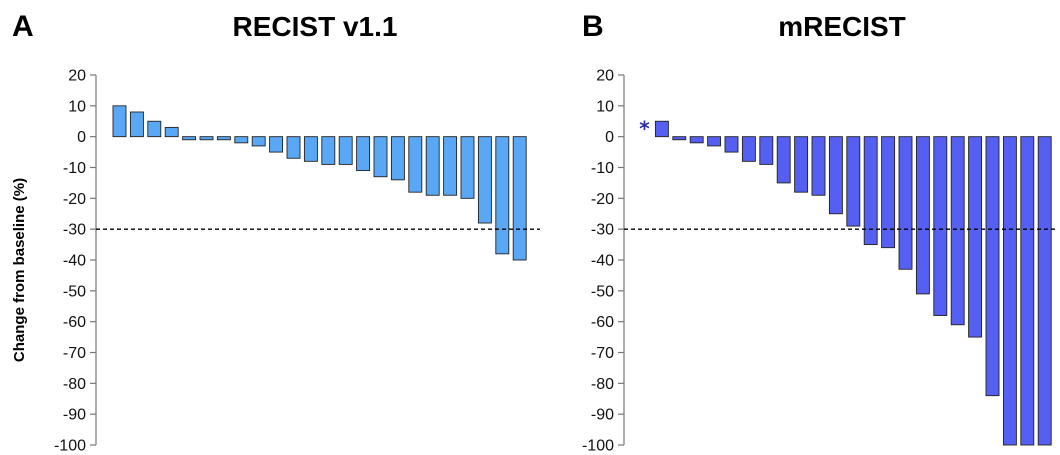  What do you see at coordinates (644, 129) in the screenshot?
I see `panel-b-annotation-star: *` at bounding box center [644, 129].